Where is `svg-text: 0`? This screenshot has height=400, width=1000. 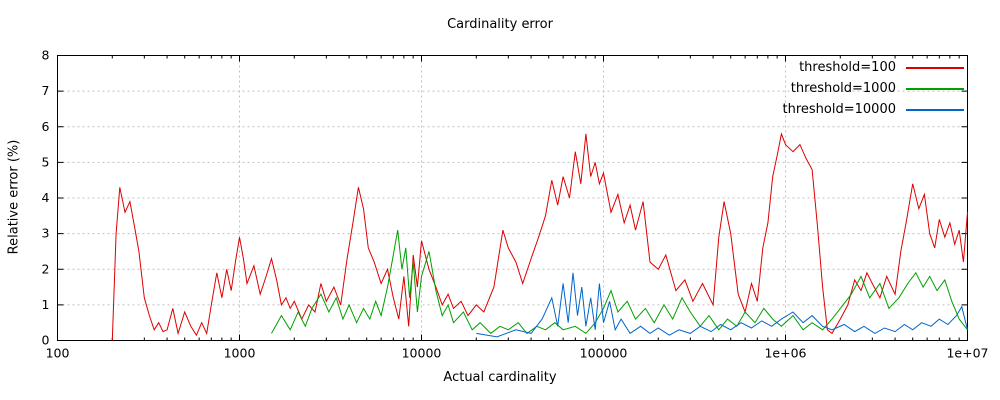
svg-text: 0 is located at coordinates (46, 340).